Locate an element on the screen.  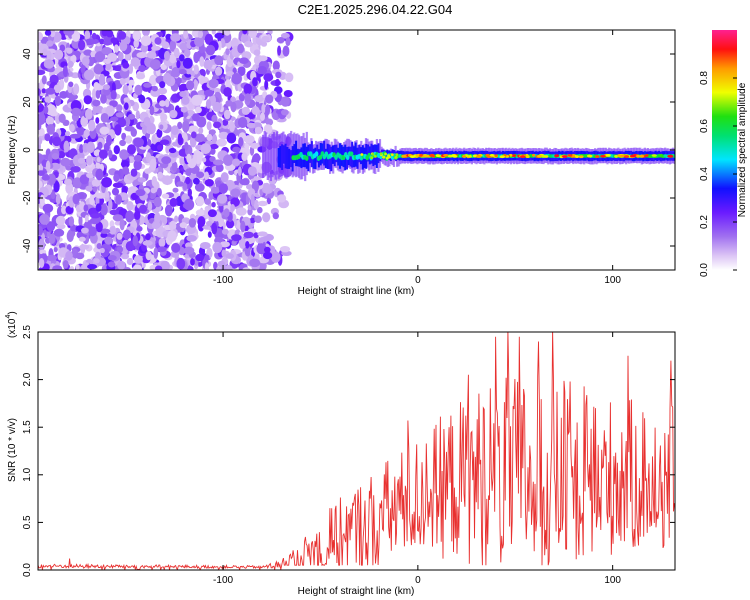
y-scale-multiplier: (x104) is located at coordinates (11, 324).